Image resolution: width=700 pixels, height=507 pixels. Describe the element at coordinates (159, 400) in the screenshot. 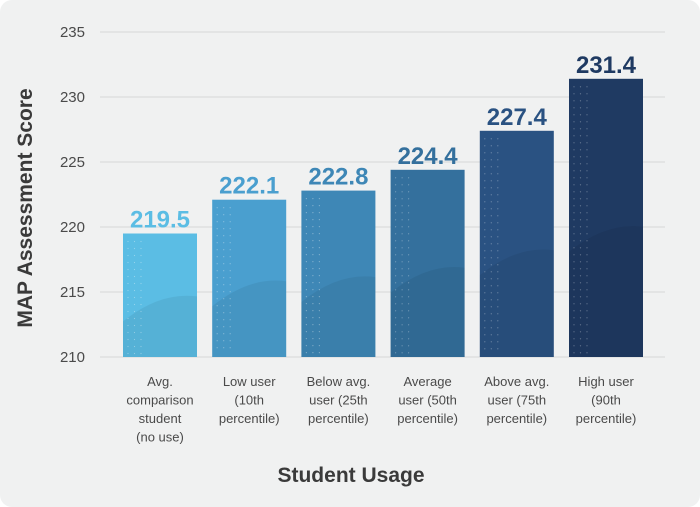

I see `category-label: comparison` at that location.